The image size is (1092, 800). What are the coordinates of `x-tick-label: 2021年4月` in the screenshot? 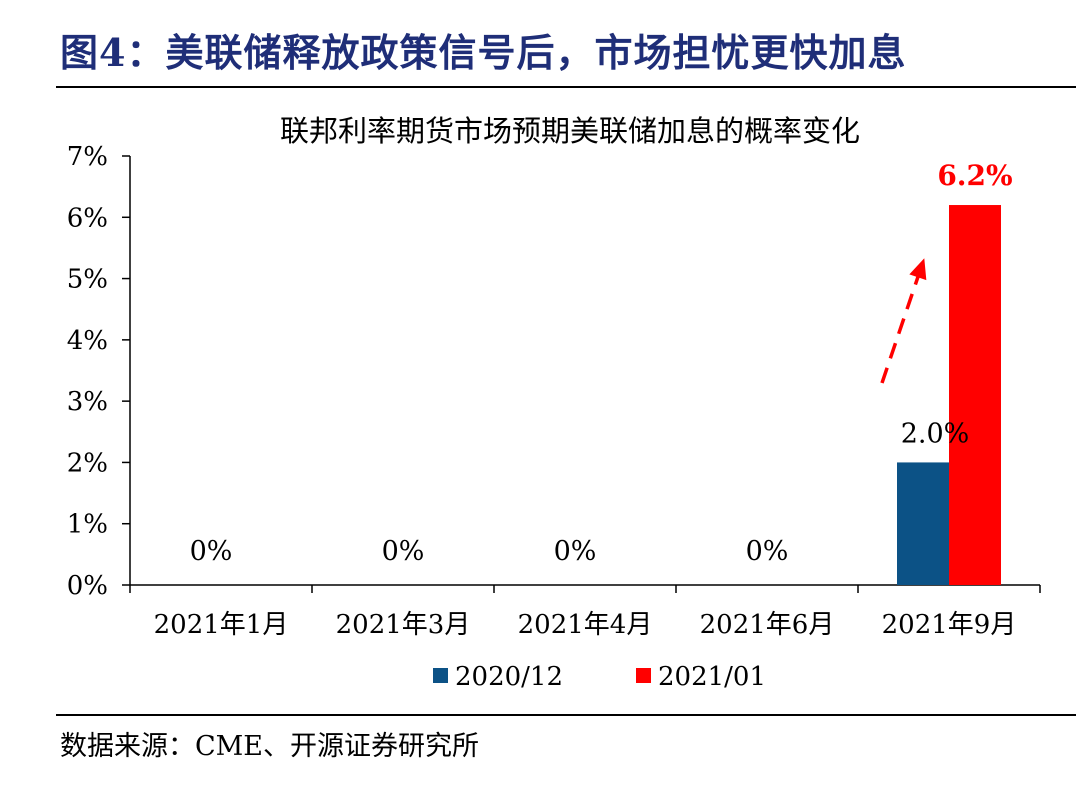 It's located at (585, 625).